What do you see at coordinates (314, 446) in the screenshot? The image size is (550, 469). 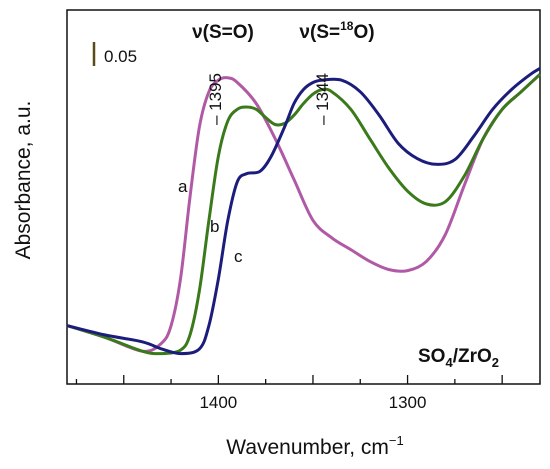 I see `x-axis-title: Wavenumber, cm−1` at bounding box center [314, 446].